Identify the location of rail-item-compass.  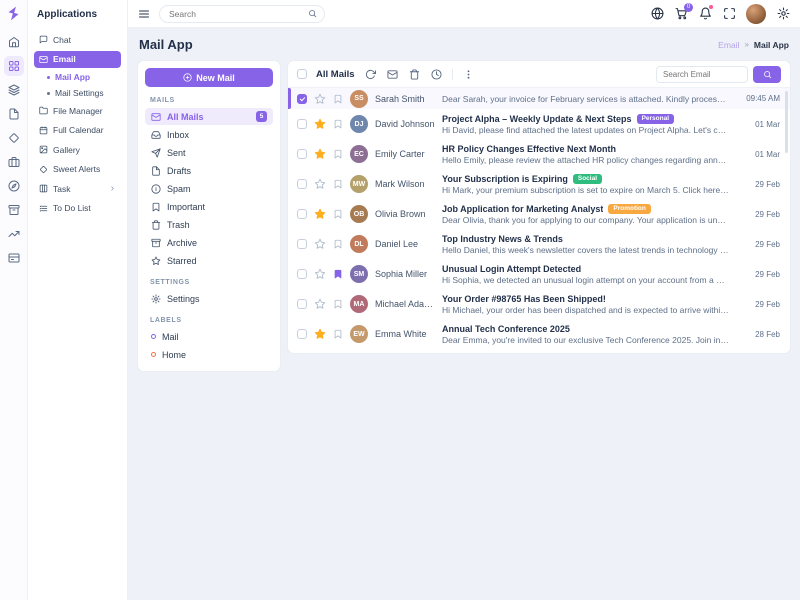
(14, 186).